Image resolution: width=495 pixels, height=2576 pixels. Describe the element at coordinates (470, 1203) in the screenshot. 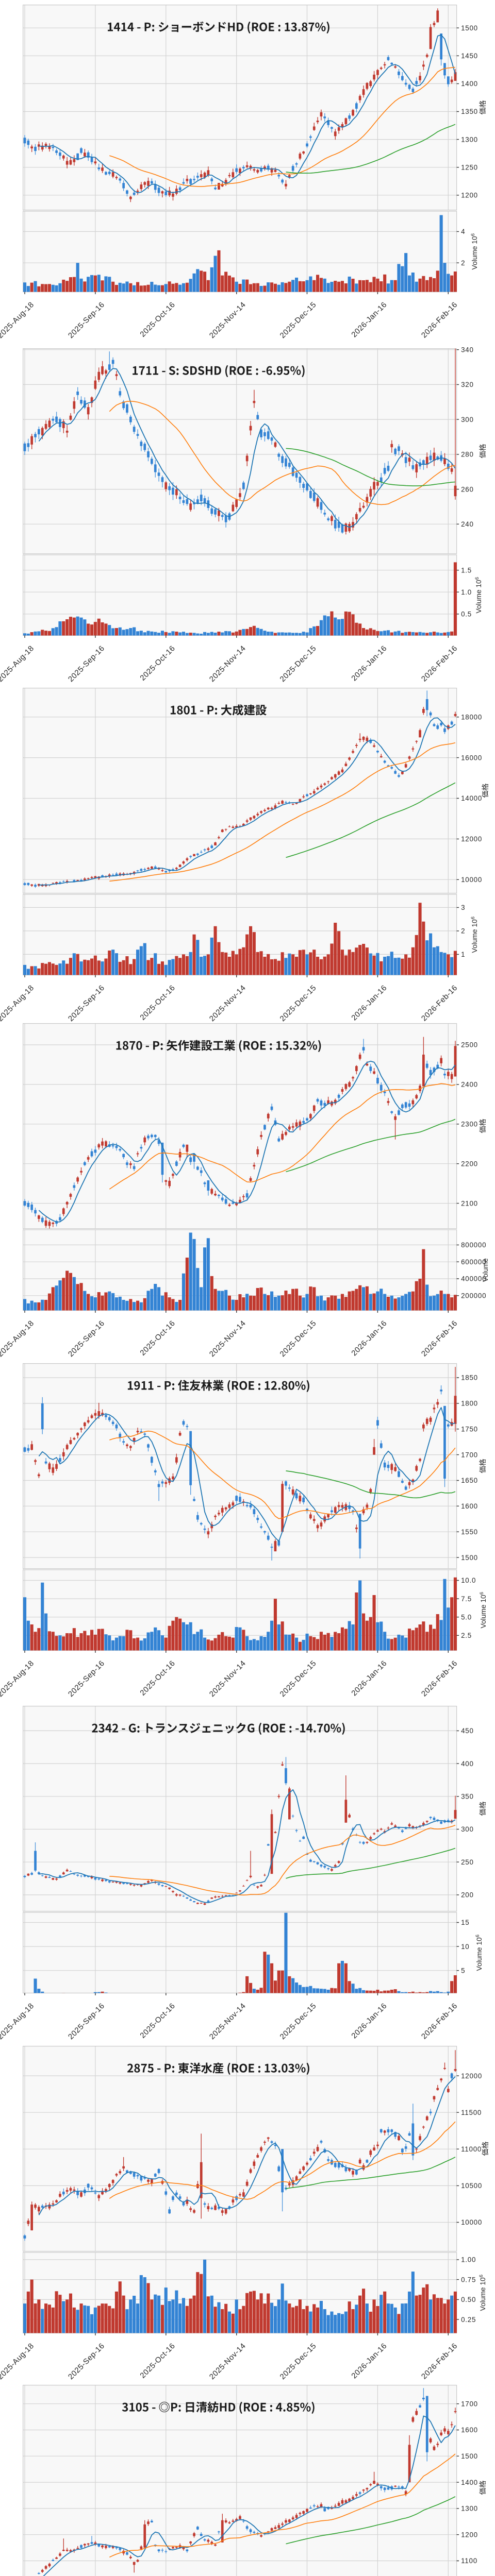

I see `svg-text: 2100` at that location.